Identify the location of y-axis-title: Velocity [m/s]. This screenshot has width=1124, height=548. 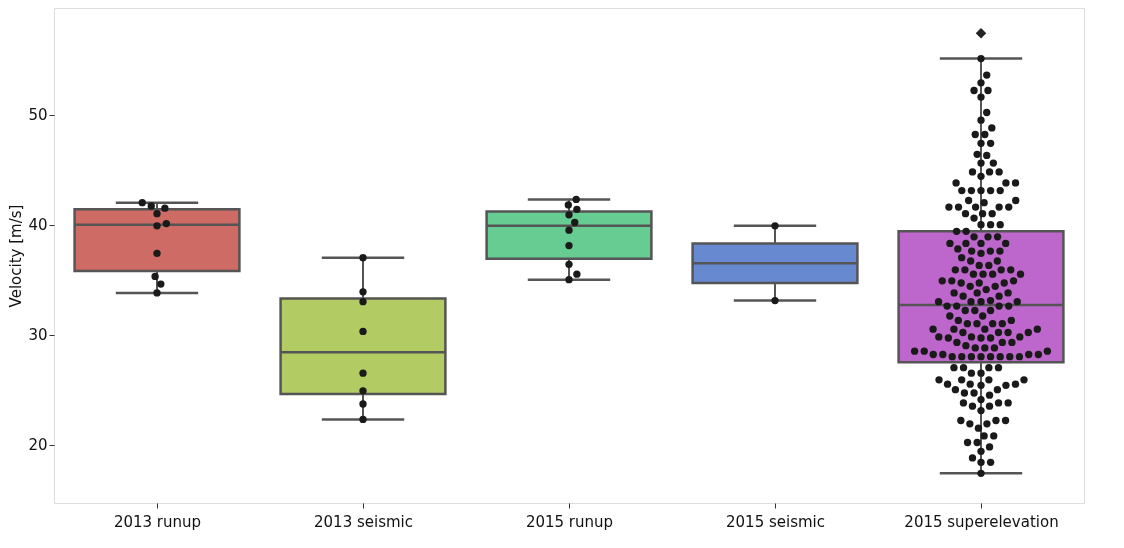
(16, 256).